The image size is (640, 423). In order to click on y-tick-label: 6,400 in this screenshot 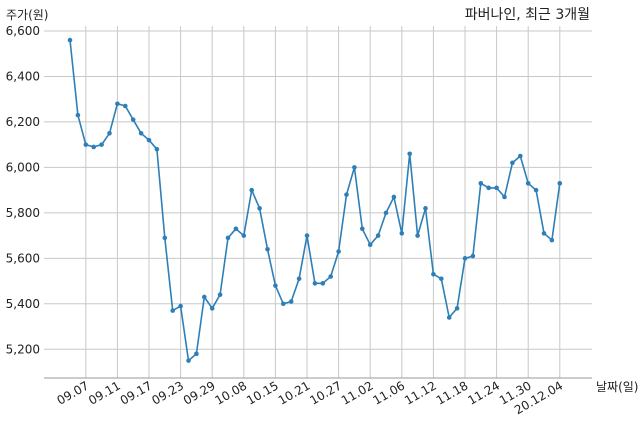, I will do `click(23, 76)`.